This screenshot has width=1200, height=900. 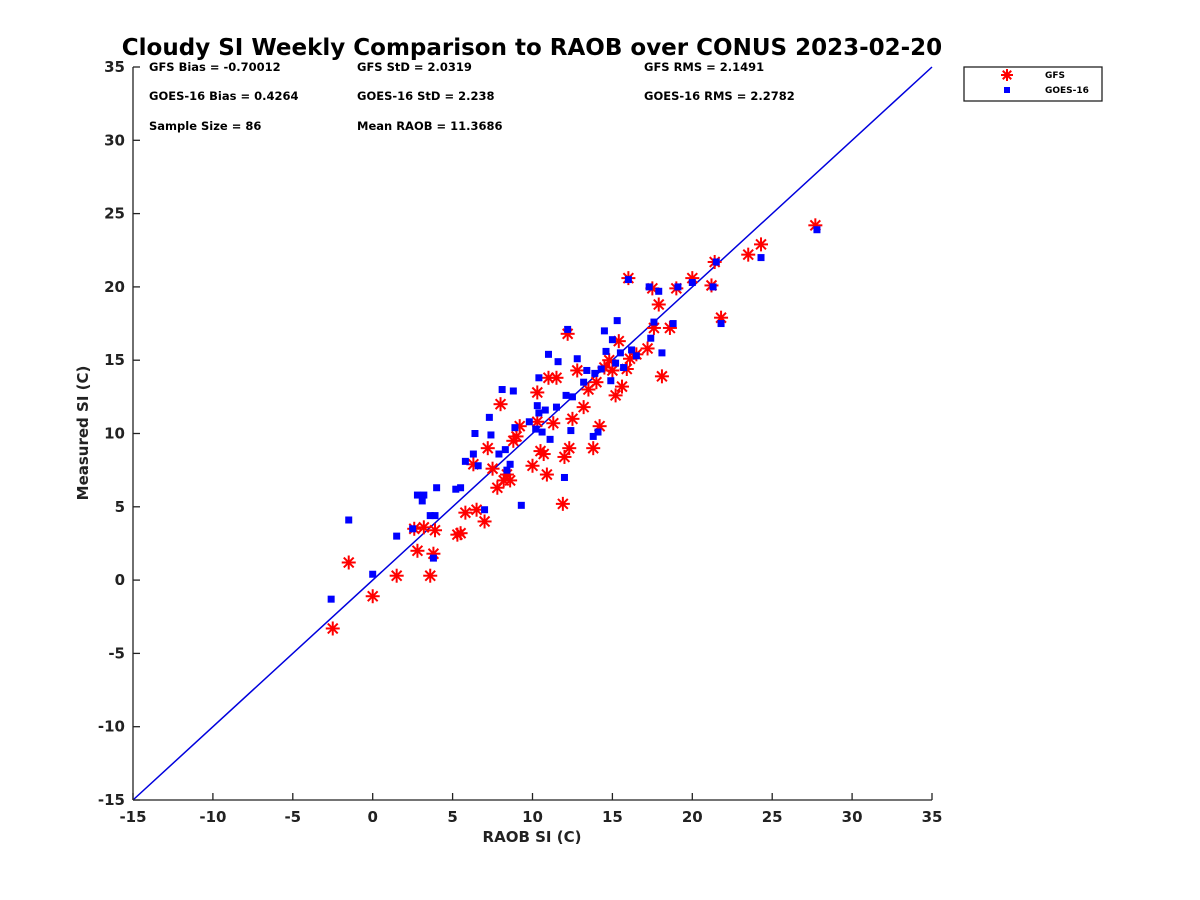 What do you see at coordinates (704, 67) in the screenshot?
I see `gfs-rms-text: GFS RMS = 2.1491` at bounding box center [704, 67].